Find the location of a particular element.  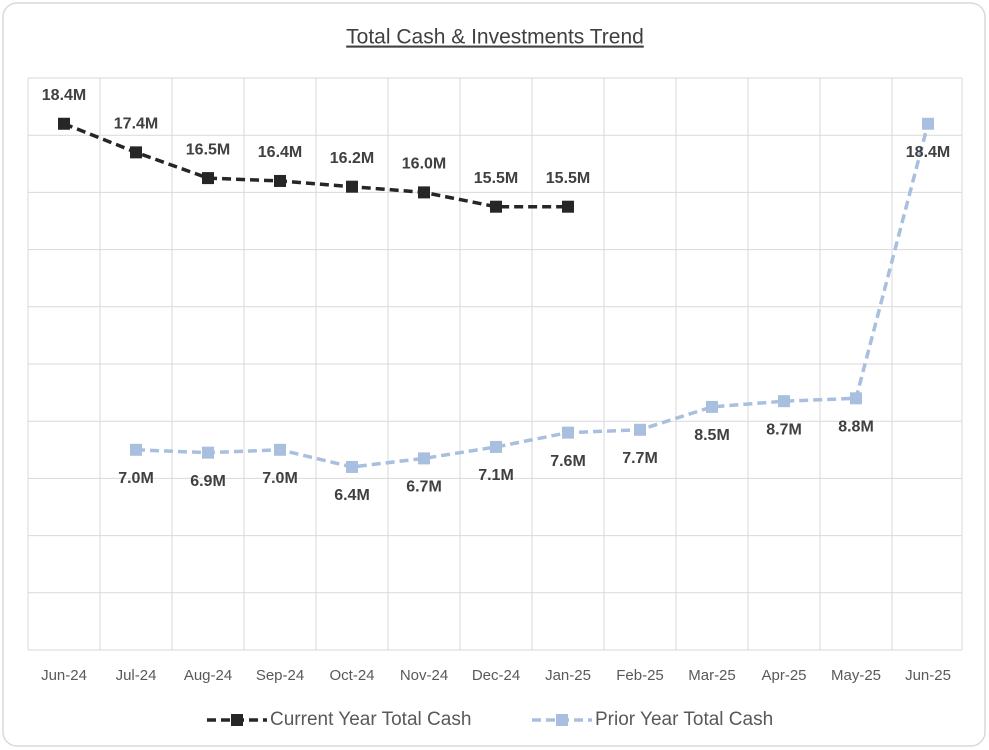

x-tick-label: Mar-25 is located at coordinates (712, 675).